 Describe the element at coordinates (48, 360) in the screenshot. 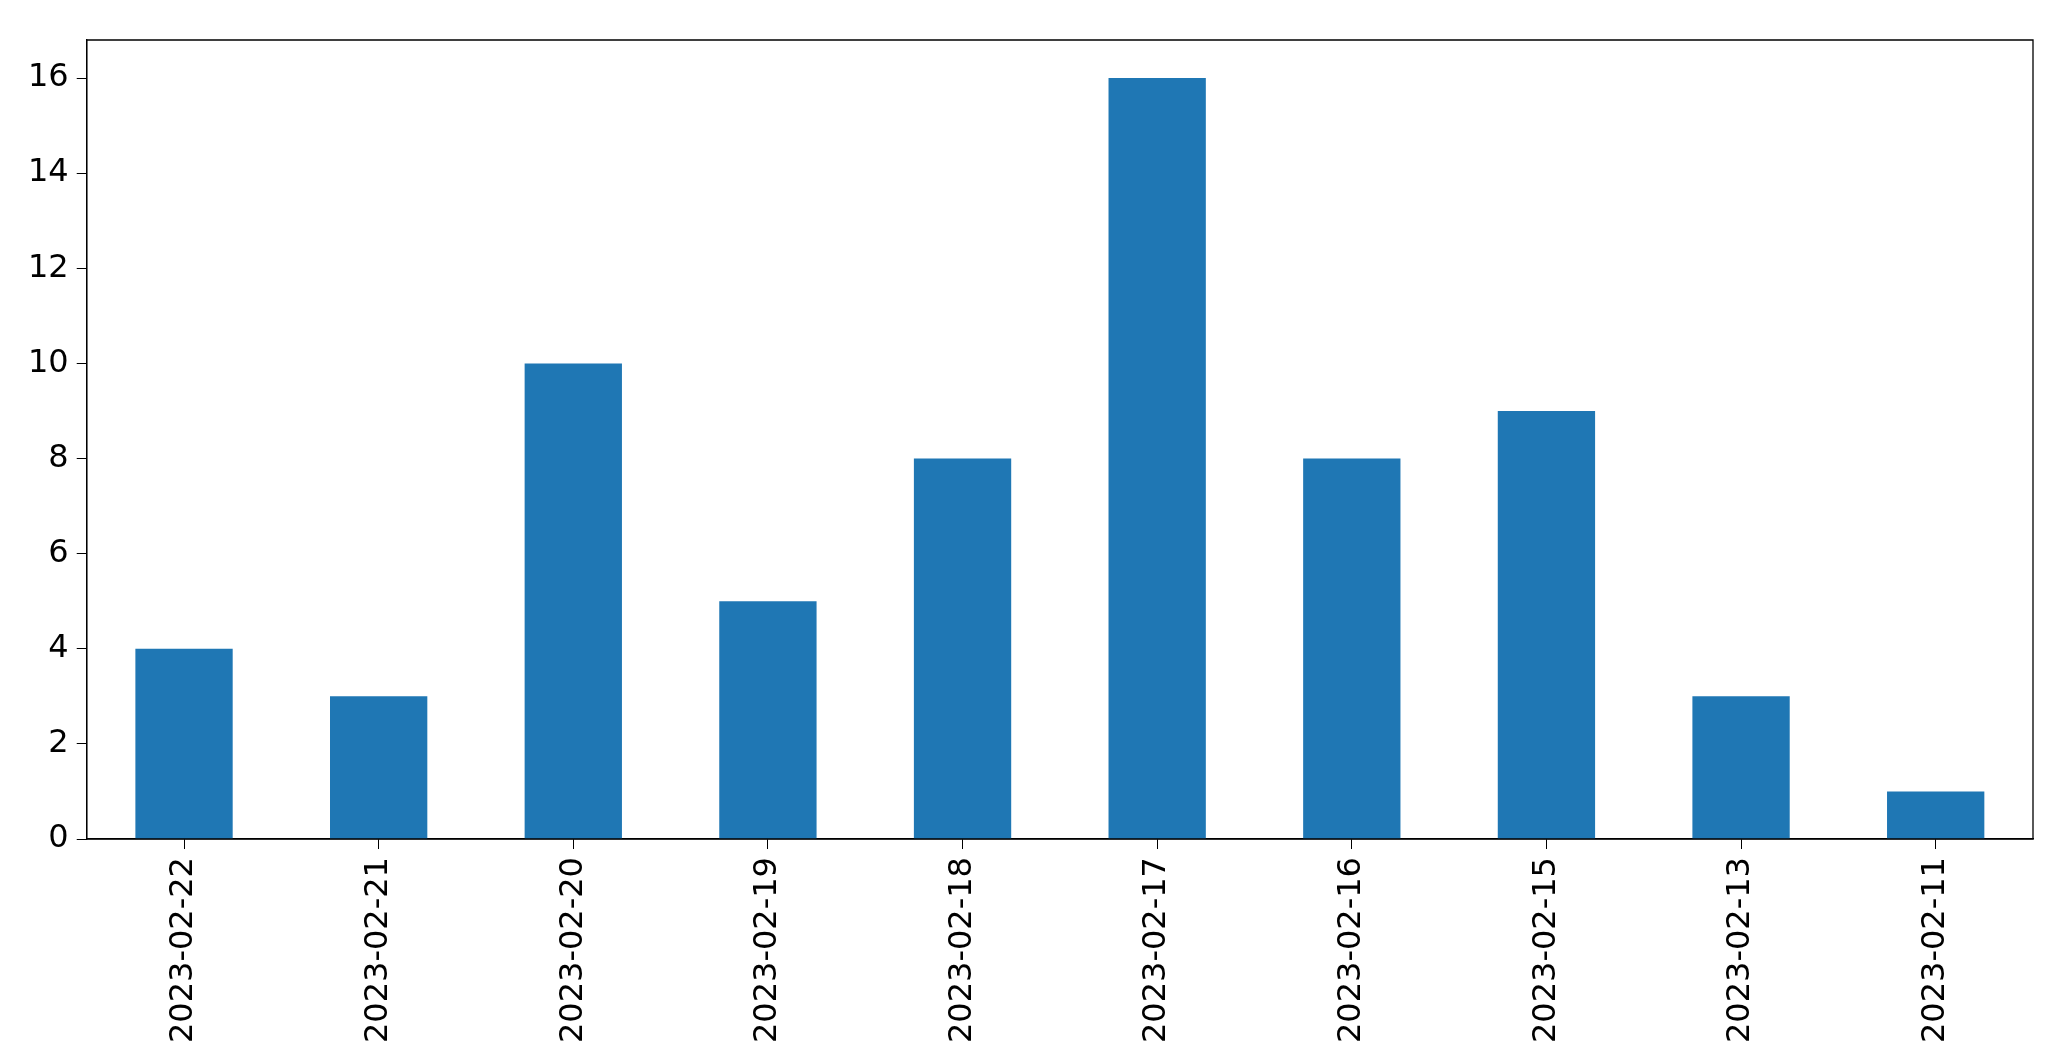

I see `y-tick-label: 10` at that location.